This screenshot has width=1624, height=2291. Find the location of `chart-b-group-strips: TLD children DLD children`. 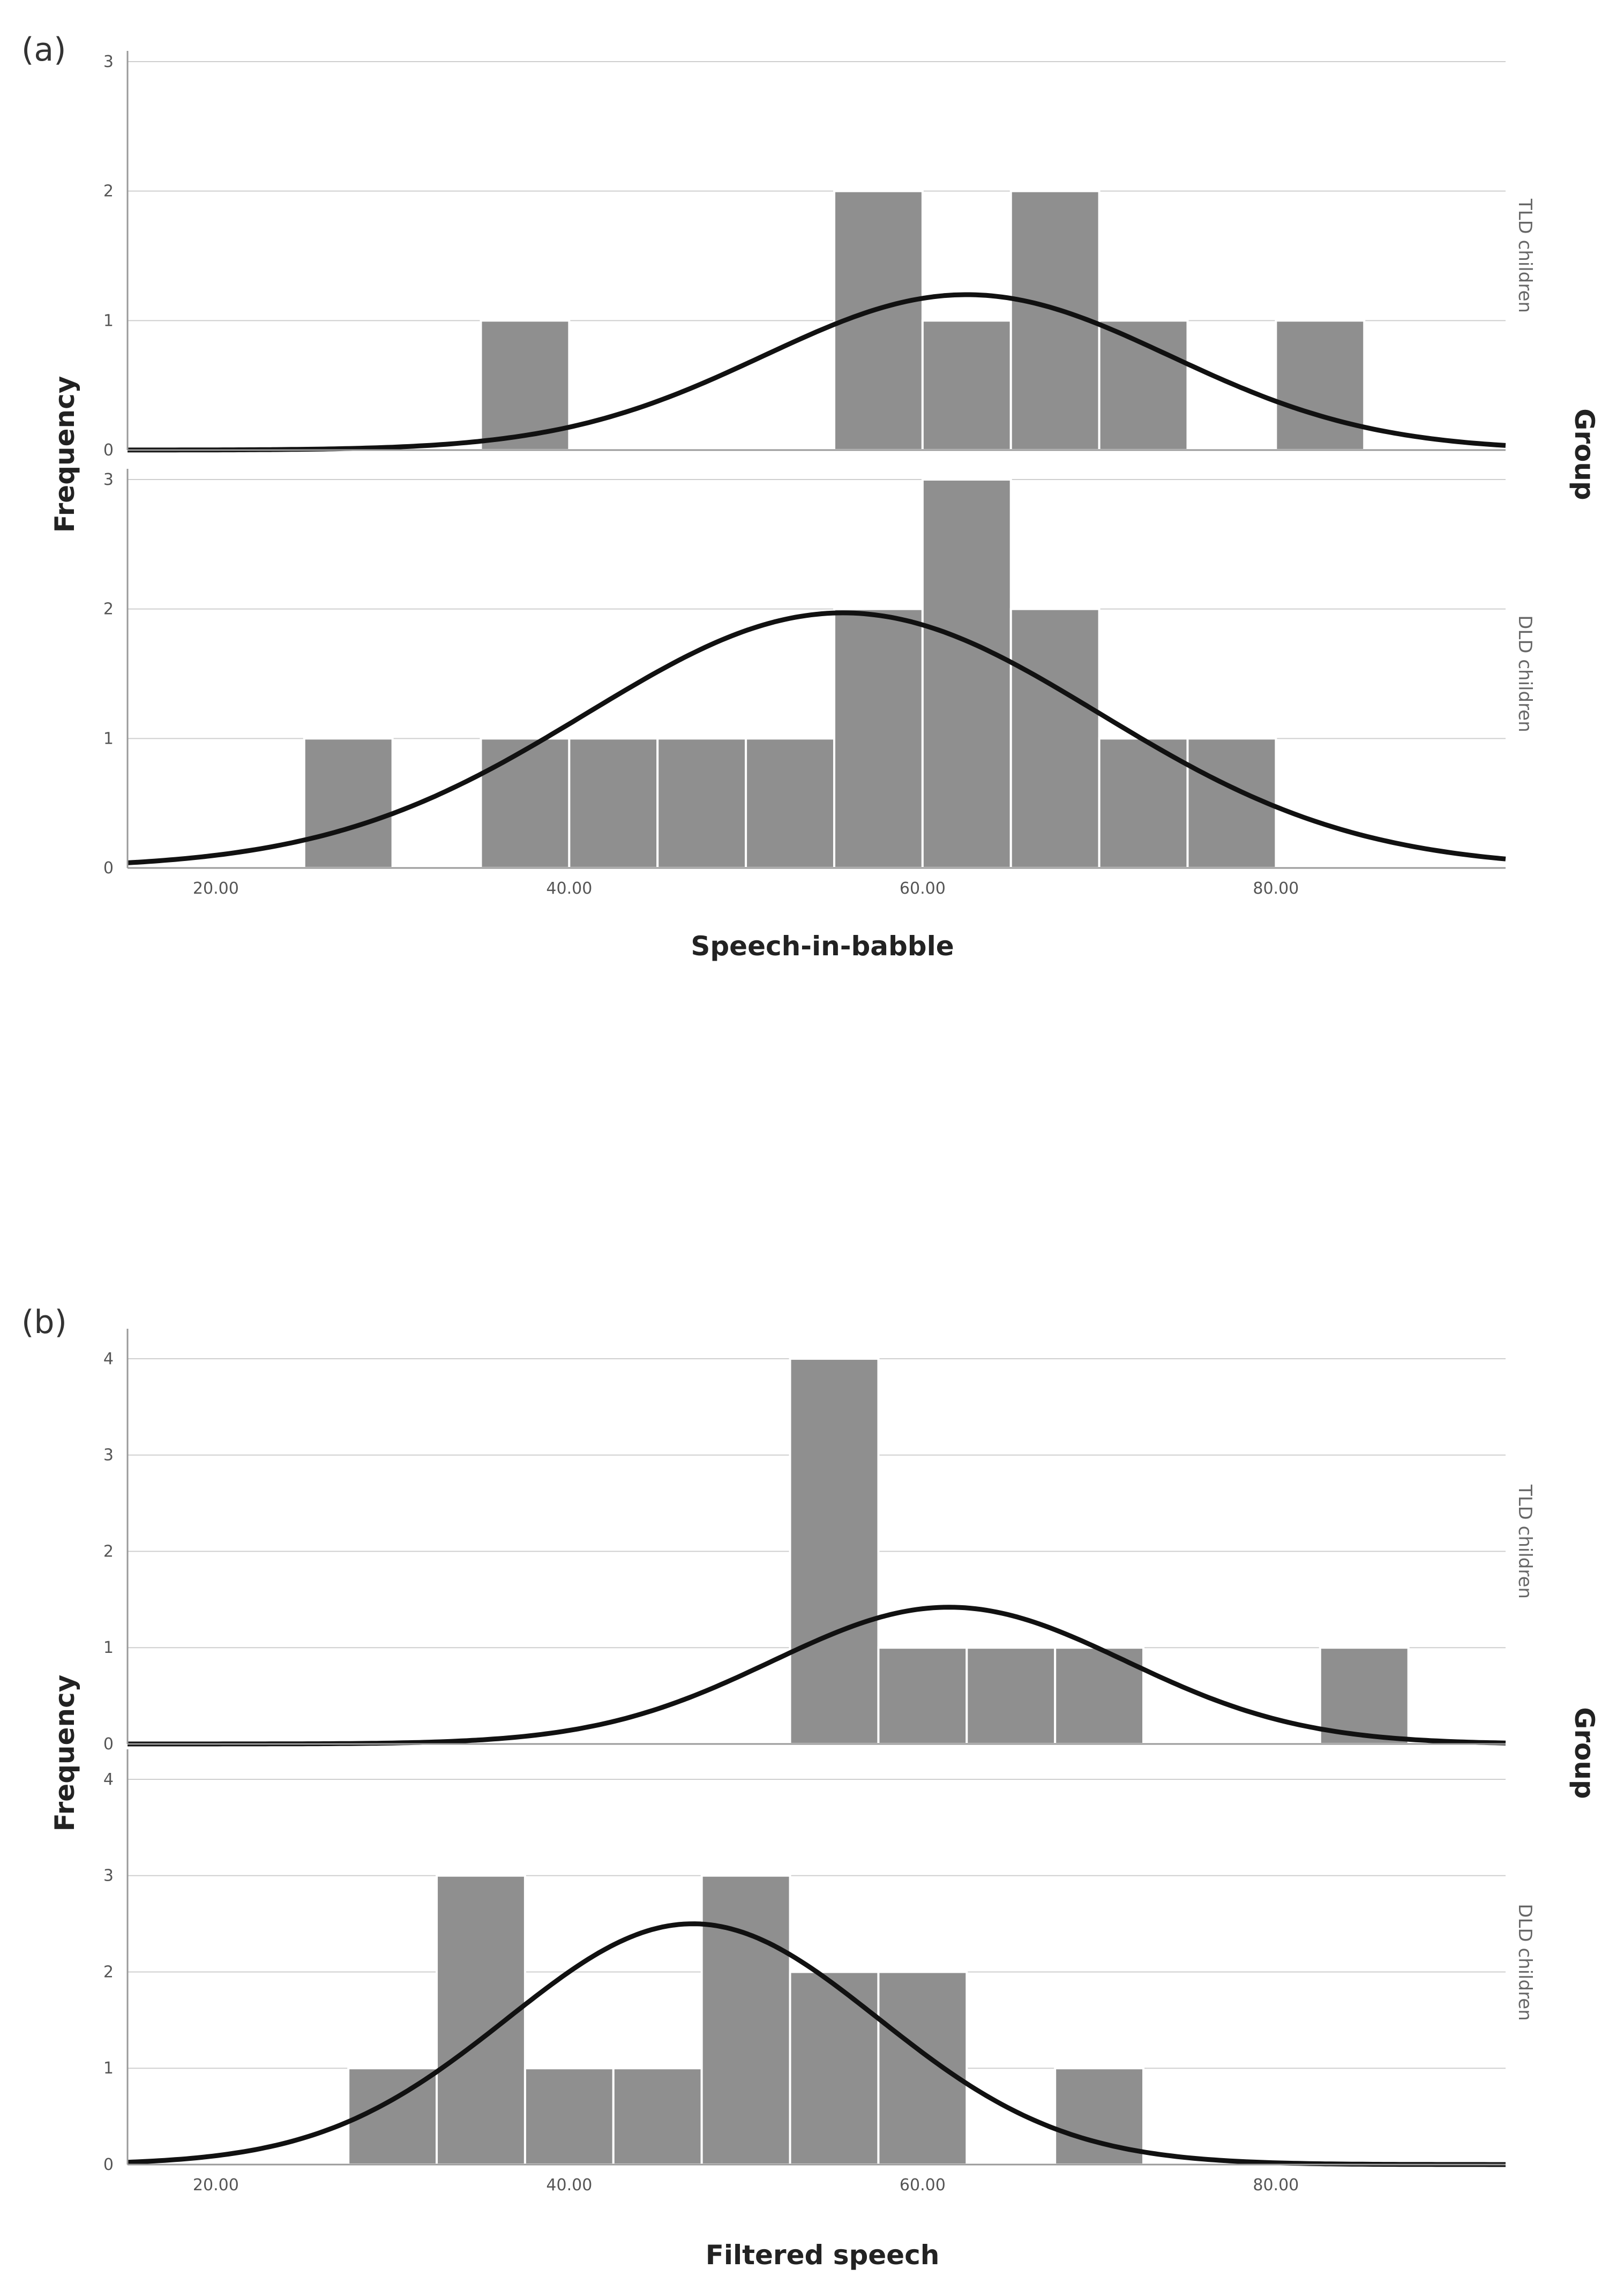

chart-b-group-strips: TLD children DLD children is located at coordinates (1525, 1752).